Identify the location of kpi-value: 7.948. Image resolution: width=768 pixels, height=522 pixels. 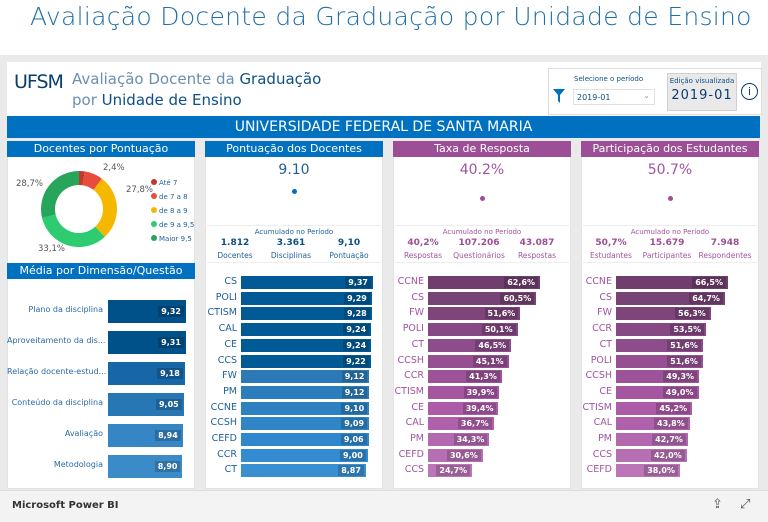
(725, 243).